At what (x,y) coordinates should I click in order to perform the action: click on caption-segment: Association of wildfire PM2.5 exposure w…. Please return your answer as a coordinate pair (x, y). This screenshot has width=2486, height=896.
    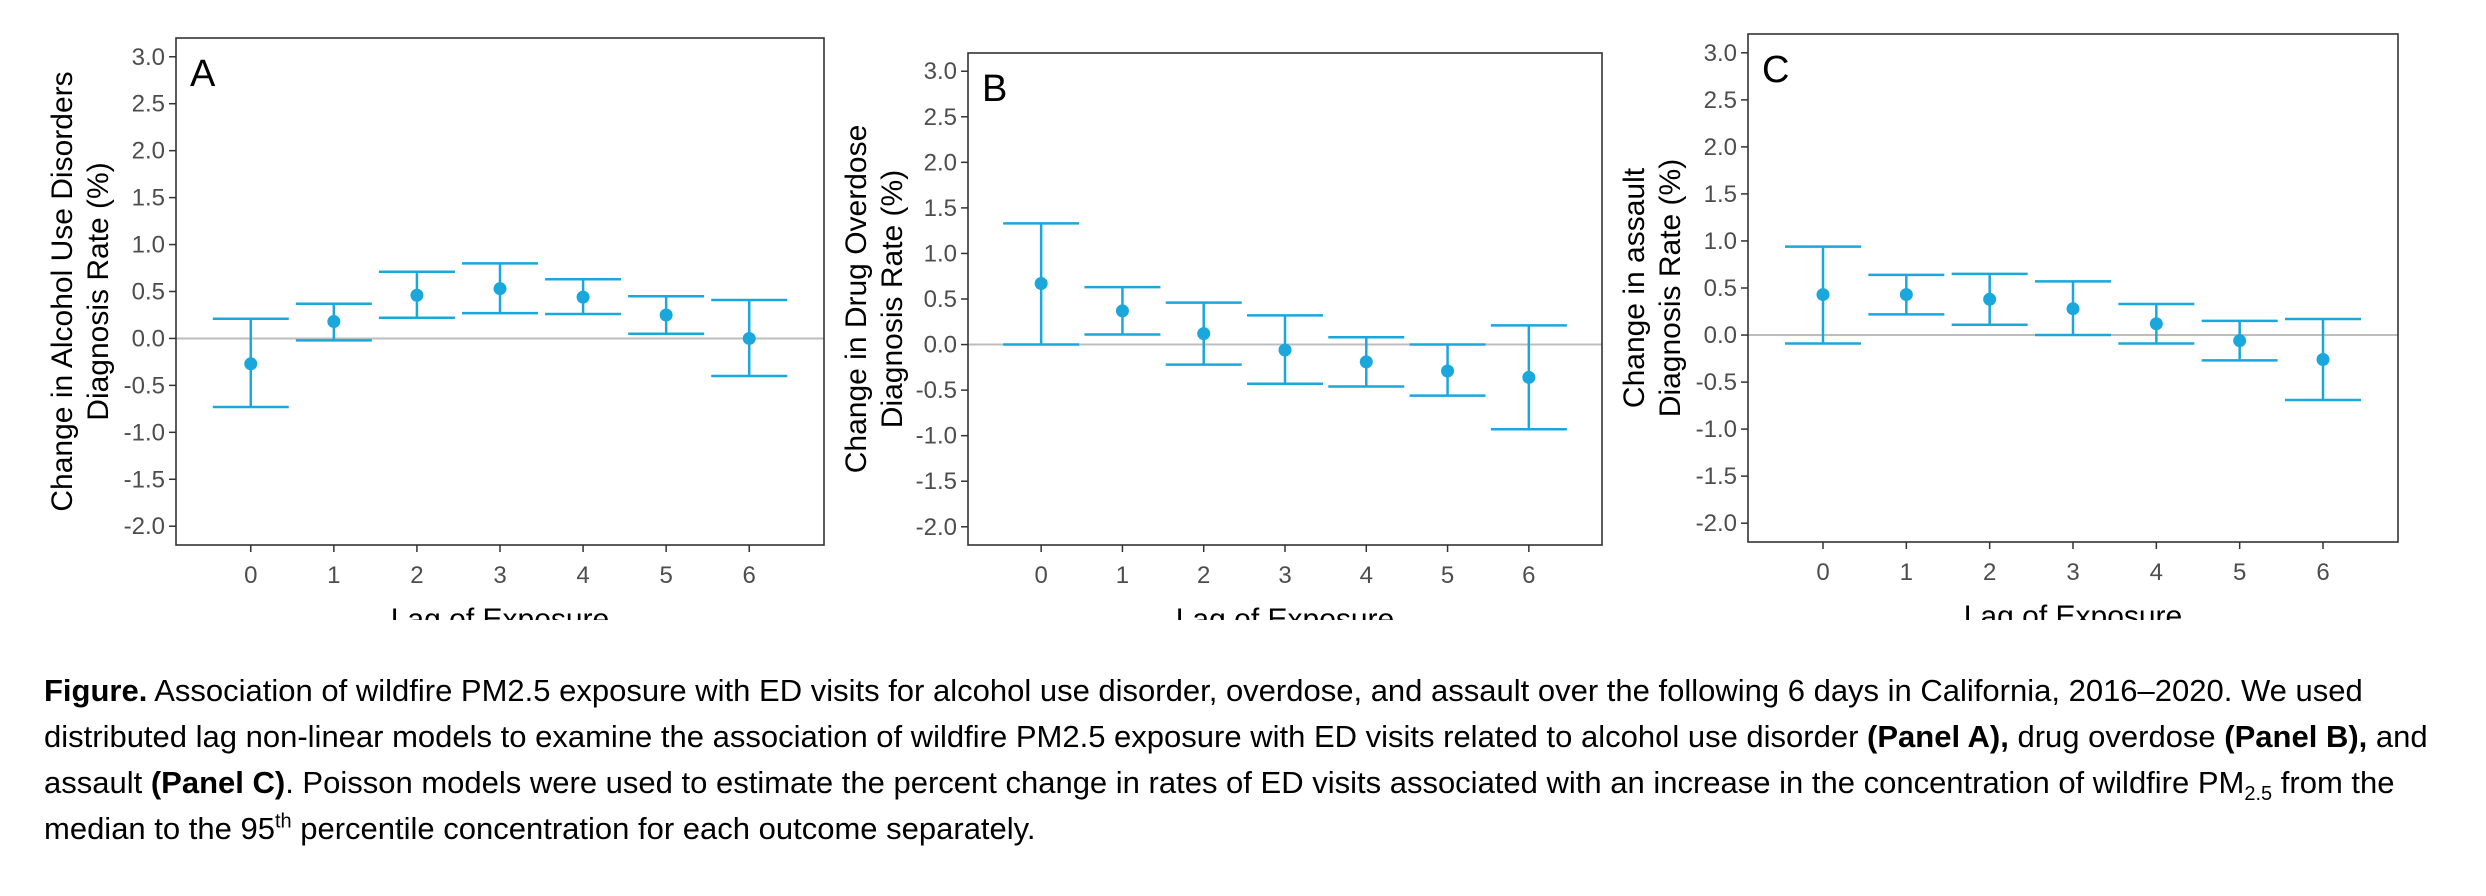
    Looking at the image, I should click on (1203, 713).